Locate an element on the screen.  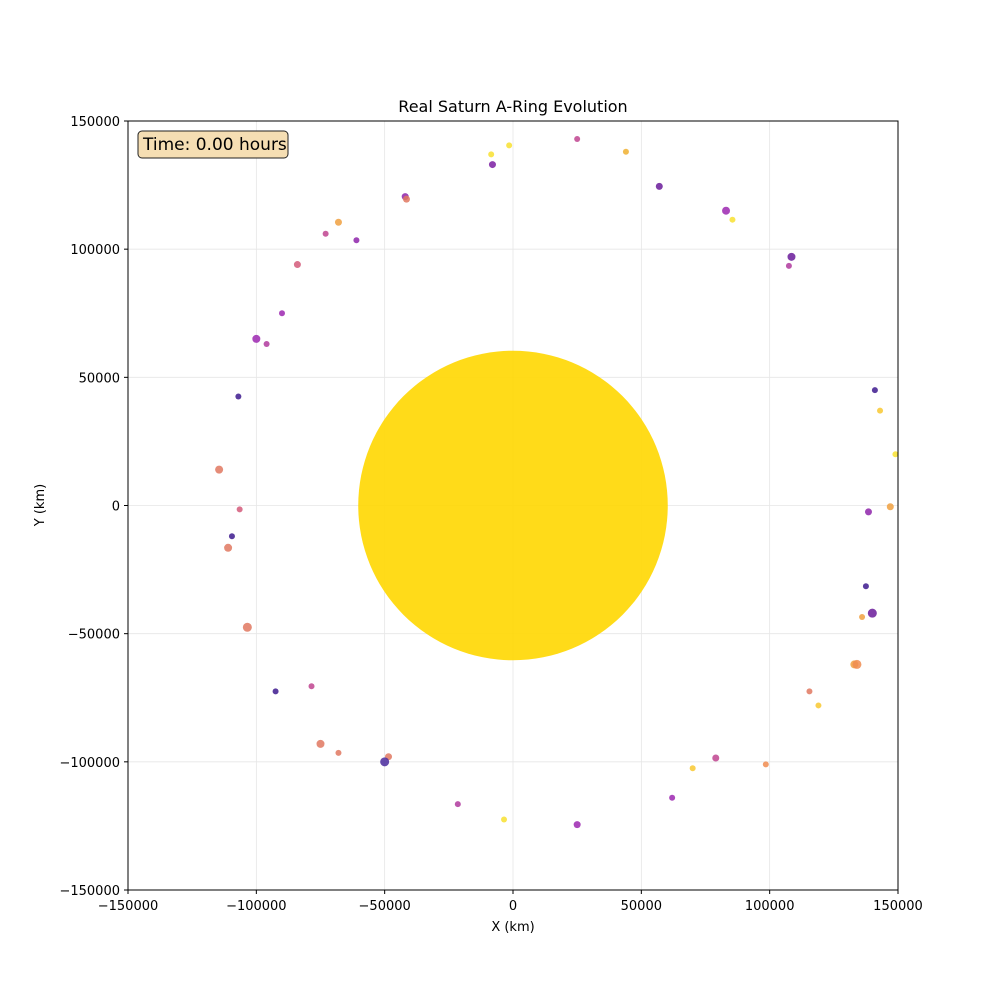
y-axis-label: Y (km) is located at coordinates (40, 505).